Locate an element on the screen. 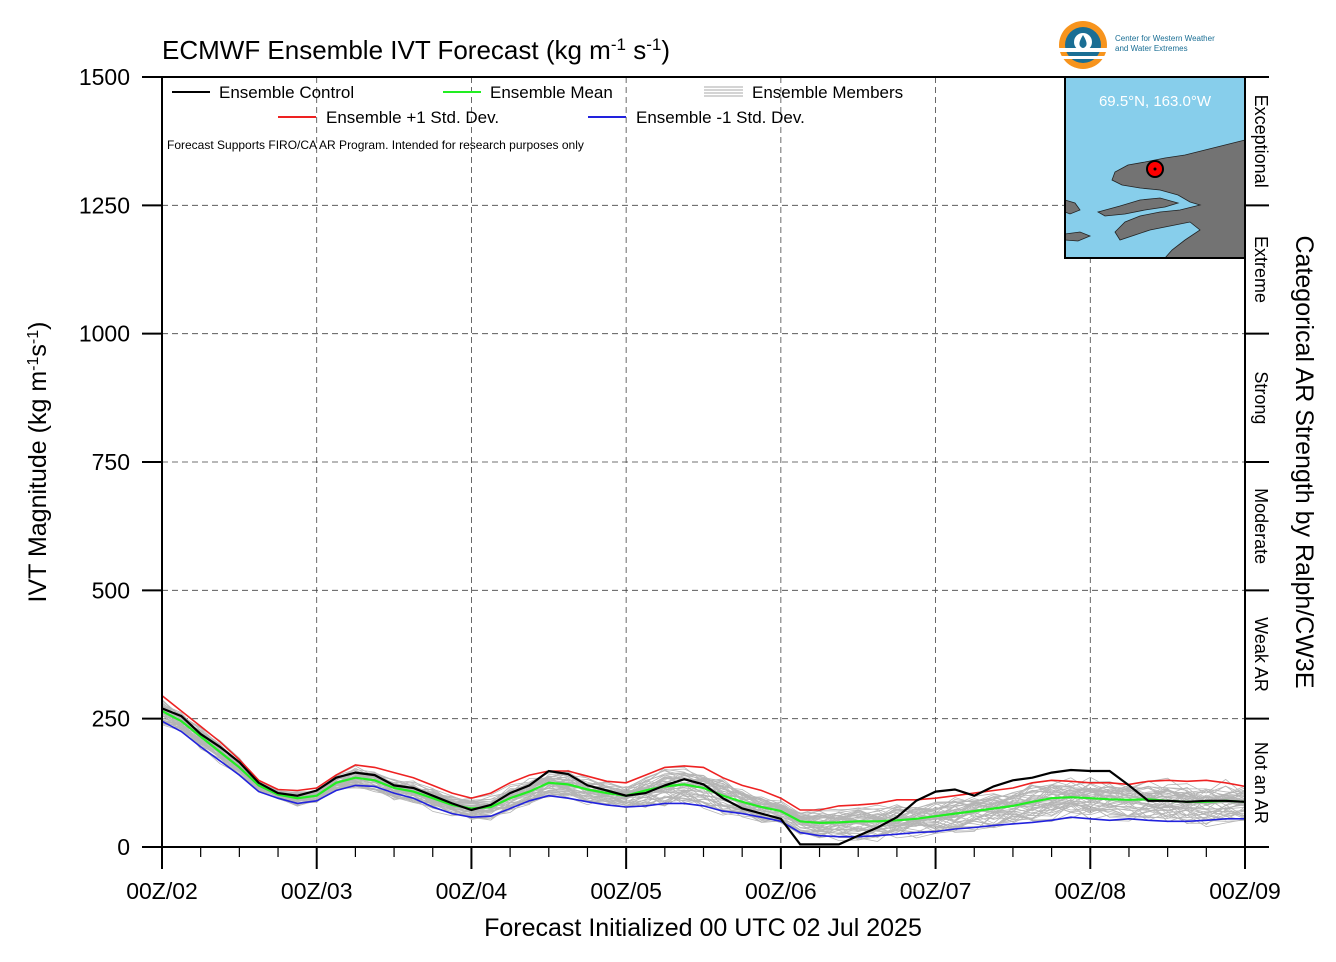 This screenshot has height=962, width=1336. x-tick-label: 00Z/09 is located at coordinates (1245, 891).